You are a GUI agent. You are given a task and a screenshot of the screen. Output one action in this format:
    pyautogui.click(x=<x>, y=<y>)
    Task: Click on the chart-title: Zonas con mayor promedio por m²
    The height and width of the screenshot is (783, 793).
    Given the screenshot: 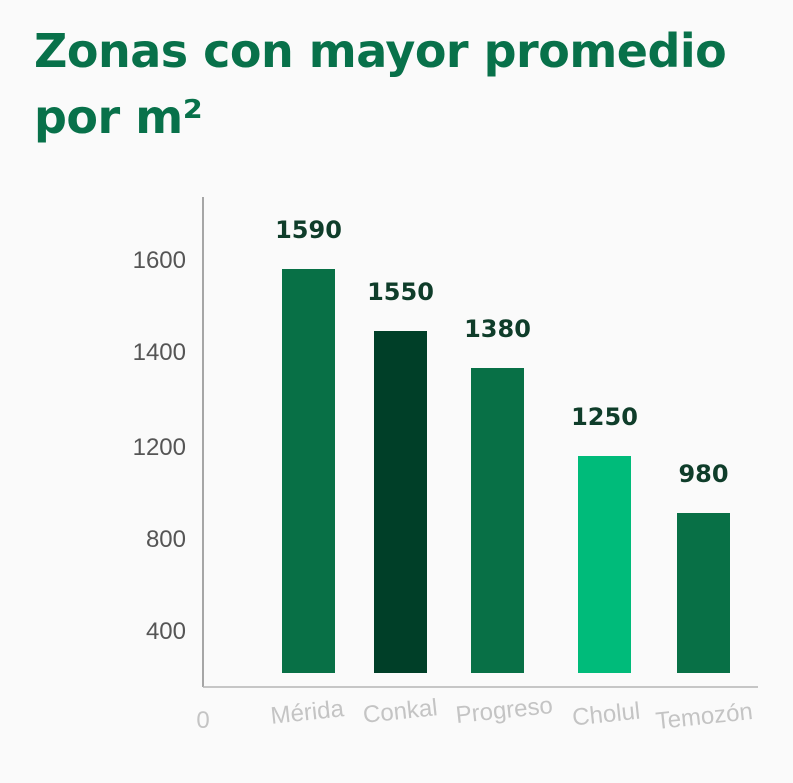 What is the action you would take?
    pyautogui.click(x=380, y=84)
    